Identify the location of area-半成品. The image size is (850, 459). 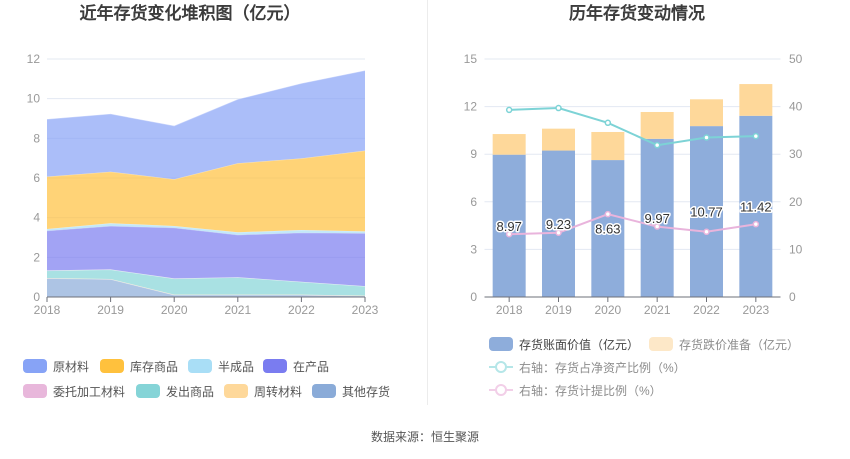
(206, 229).